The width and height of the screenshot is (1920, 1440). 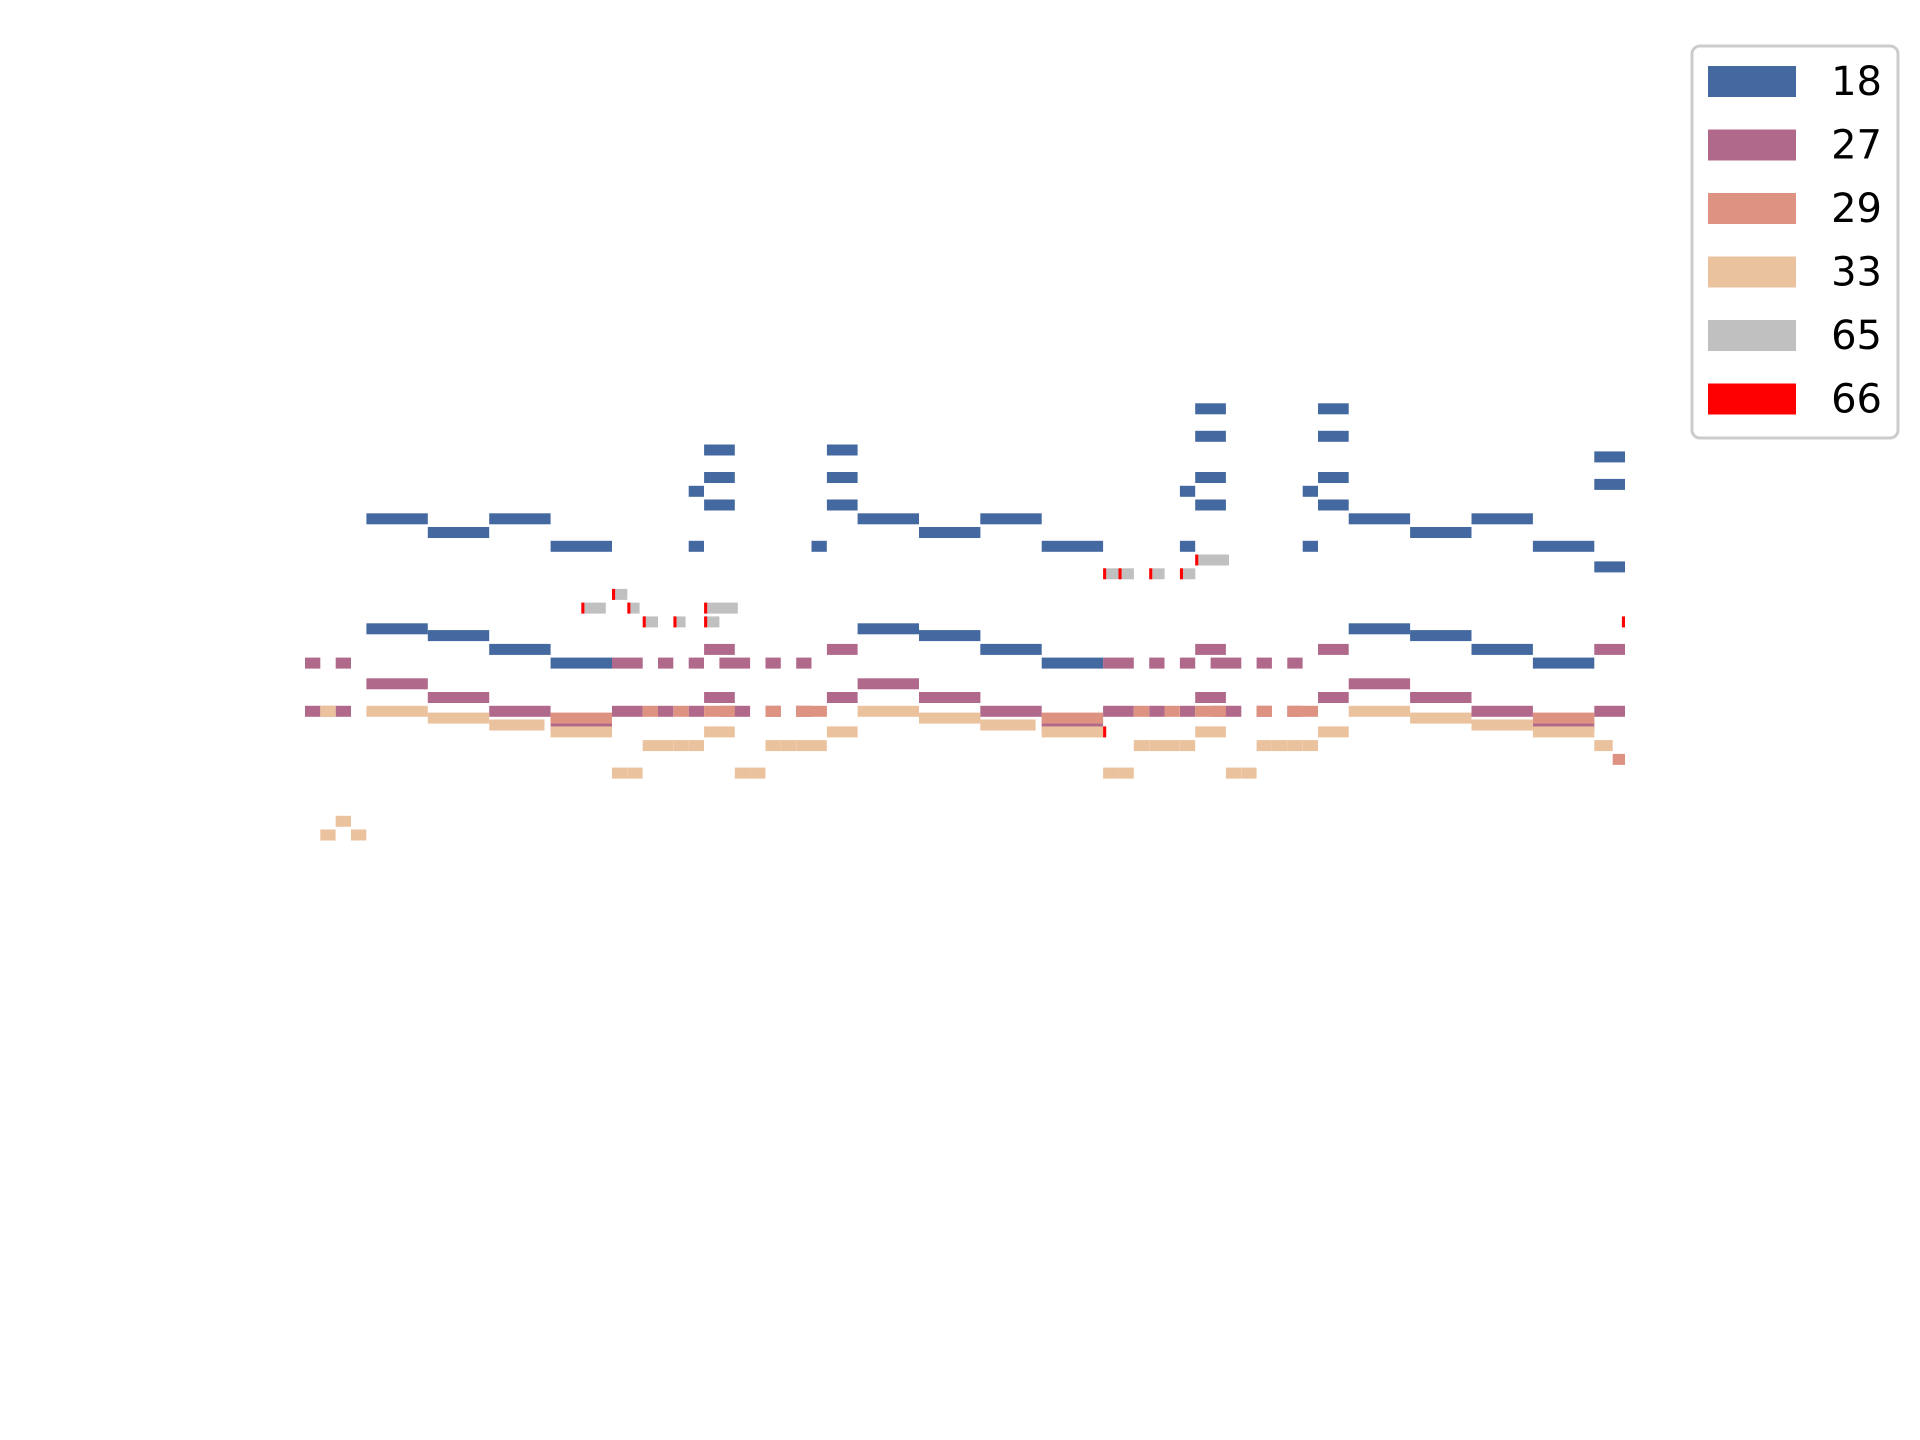 What do you see at coordinates (1856, 82) in the screenshot?
I see `legend-label: 18` at bounding box center [1856, 82].